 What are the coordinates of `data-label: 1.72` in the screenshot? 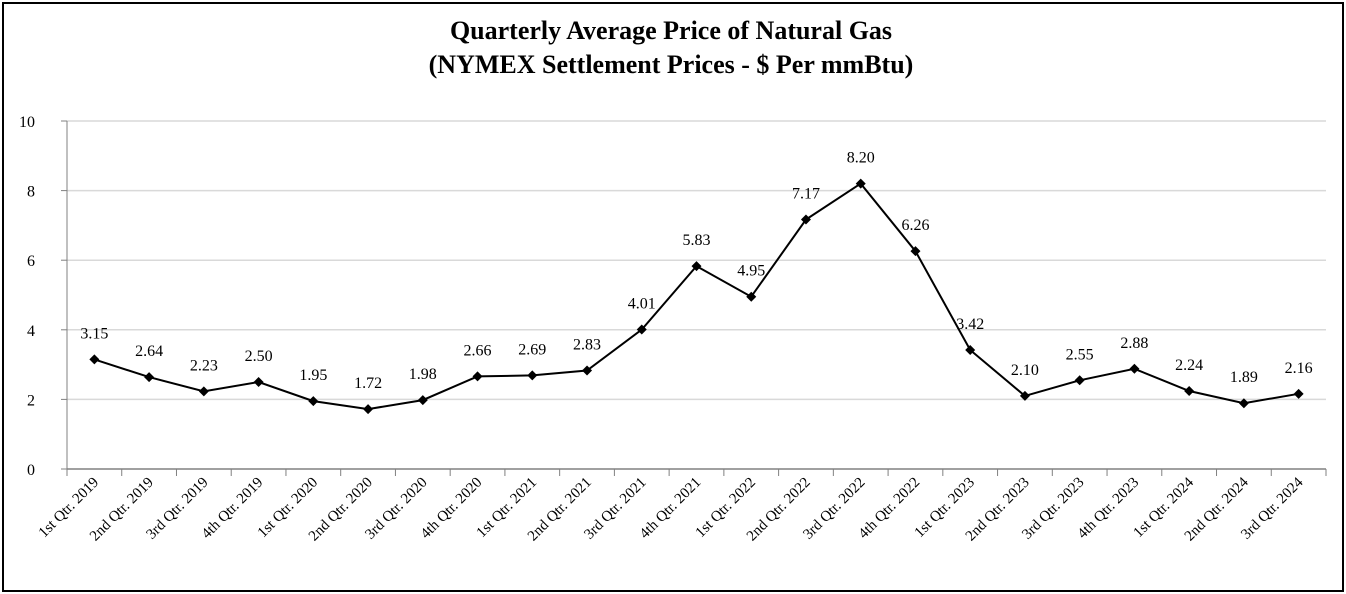 It's located at (368, 383).